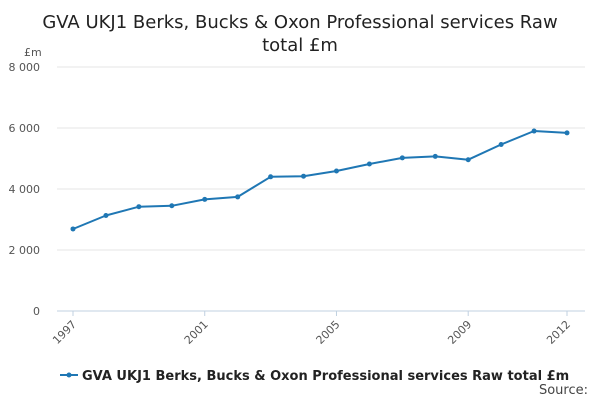 The width and height of the screenshot is (600, 400). What do you see at coordinates (196, 332) in the screenshot?
I see `x-tick-label: 2001` at bounding box center [196, 332].